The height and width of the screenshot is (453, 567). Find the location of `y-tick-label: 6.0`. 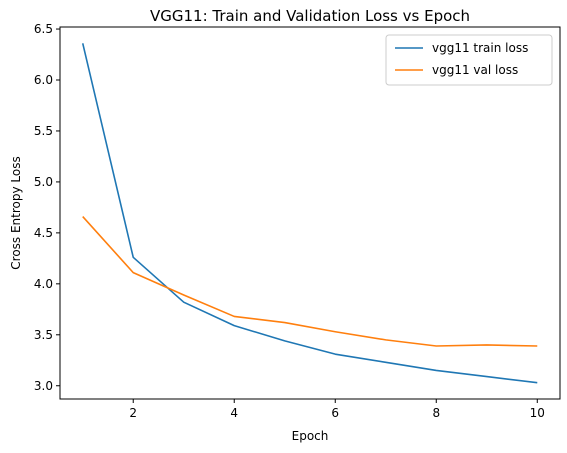

y-tick-label: 6.0 is located at coordinates (43, 80).